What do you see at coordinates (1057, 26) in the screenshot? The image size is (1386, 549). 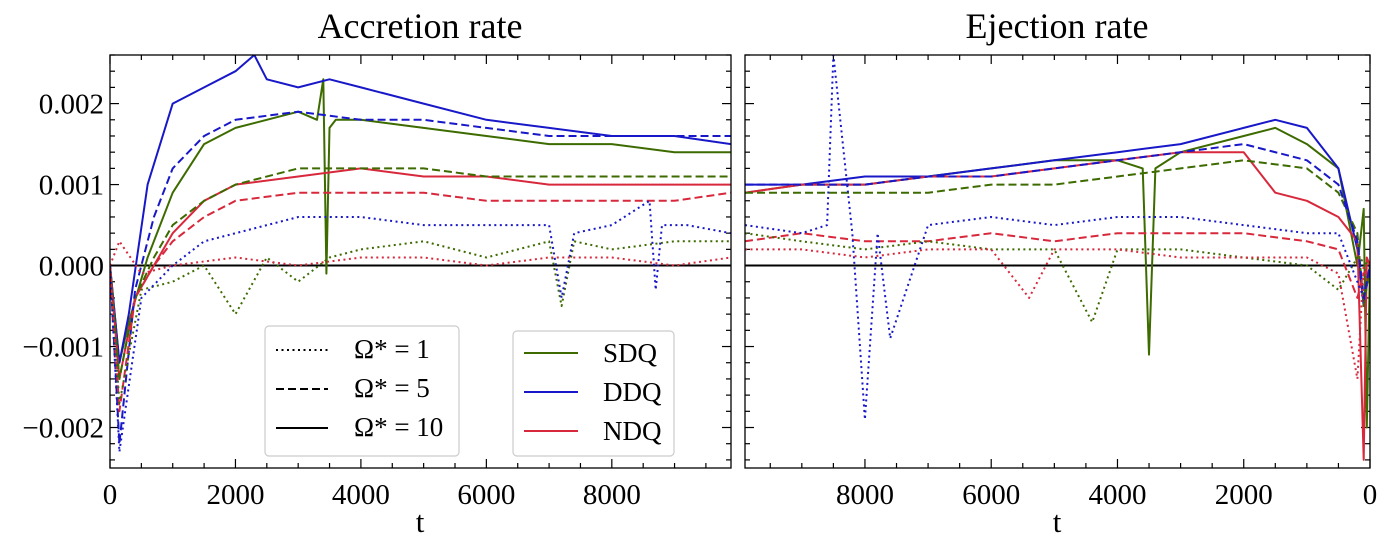 I see `ejection-rate-title: Ejection rate` at bounding box center [1057, 26].